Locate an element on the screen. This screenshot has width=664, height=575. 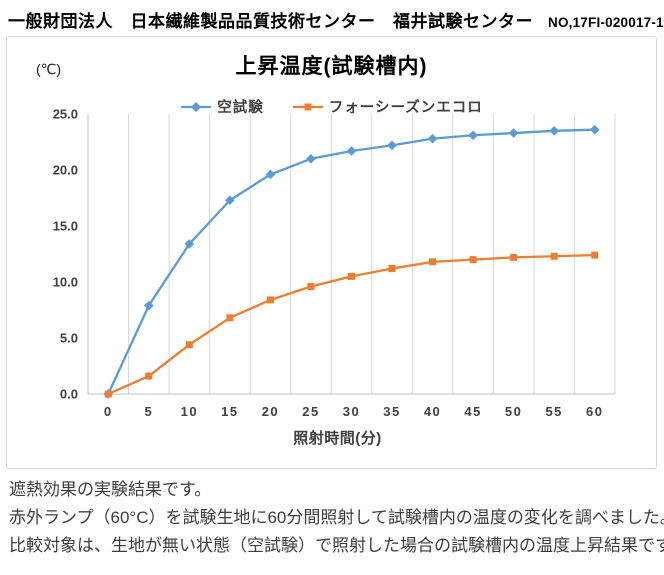
chart-legend: 空試験 フォーシーズンエコロ is located at coordinates (331, 106).